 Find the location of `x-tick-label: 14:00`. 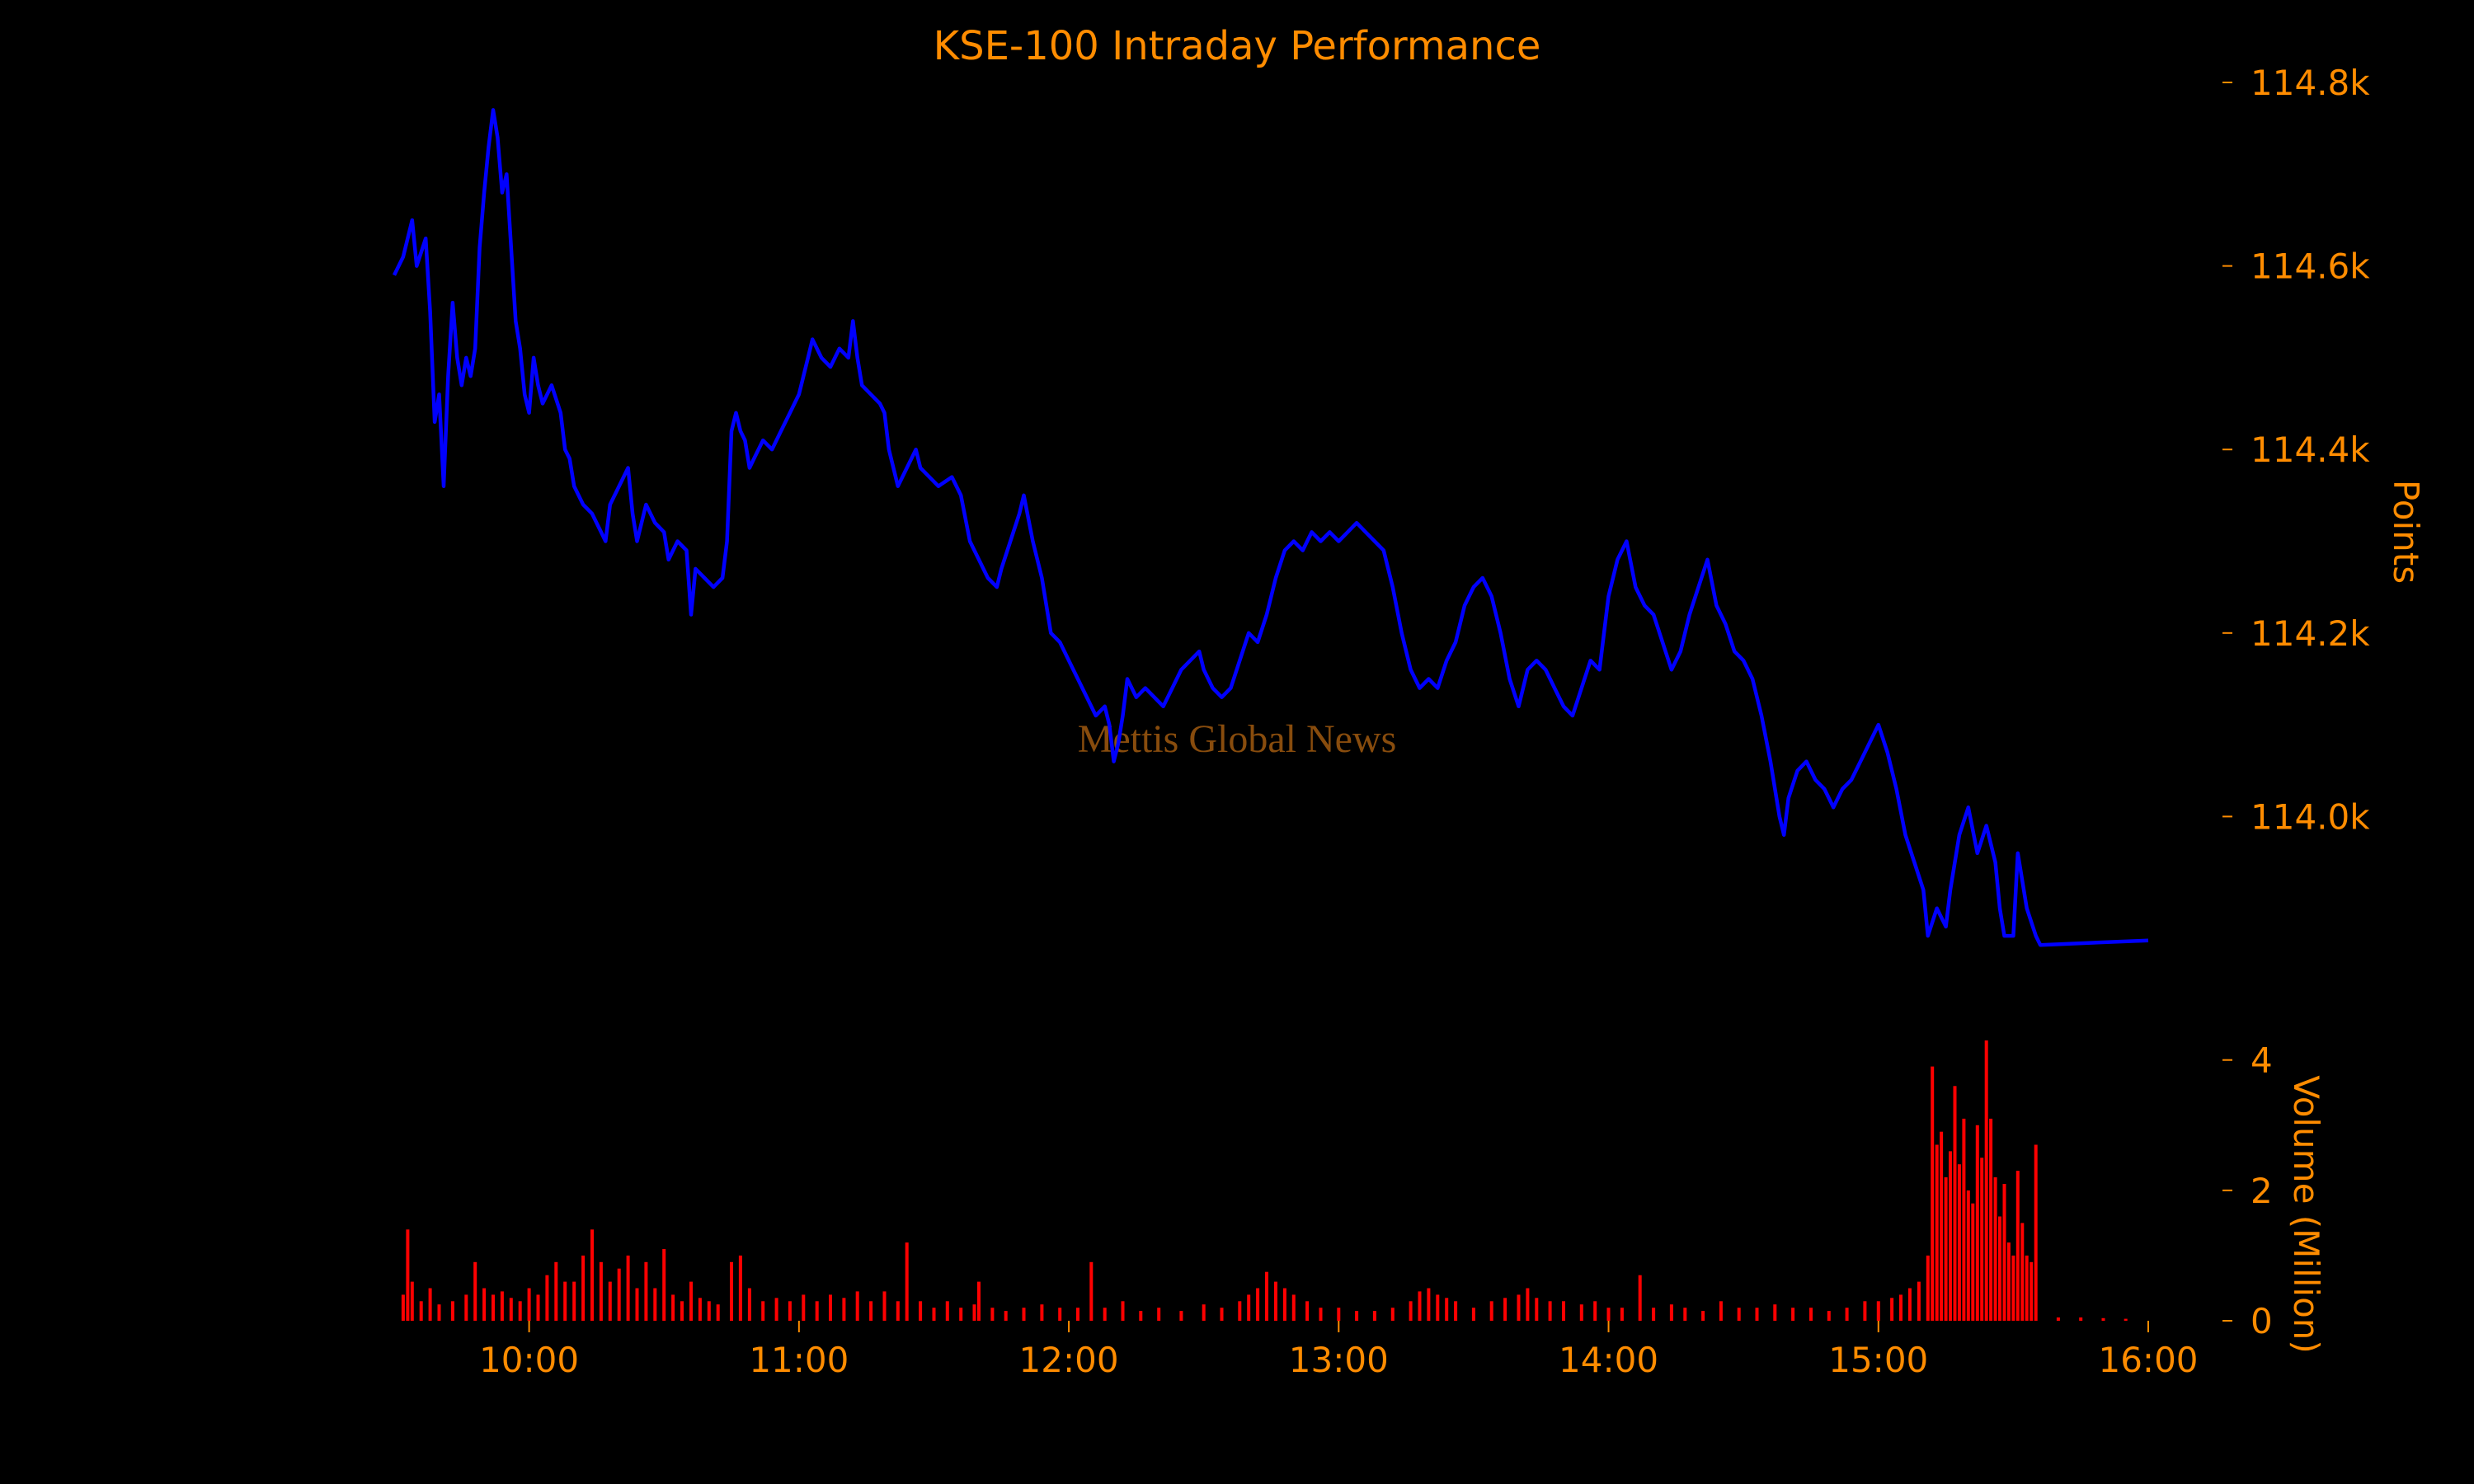

x-tick-label: 14:00 is located at coordinates (1608, 1360).